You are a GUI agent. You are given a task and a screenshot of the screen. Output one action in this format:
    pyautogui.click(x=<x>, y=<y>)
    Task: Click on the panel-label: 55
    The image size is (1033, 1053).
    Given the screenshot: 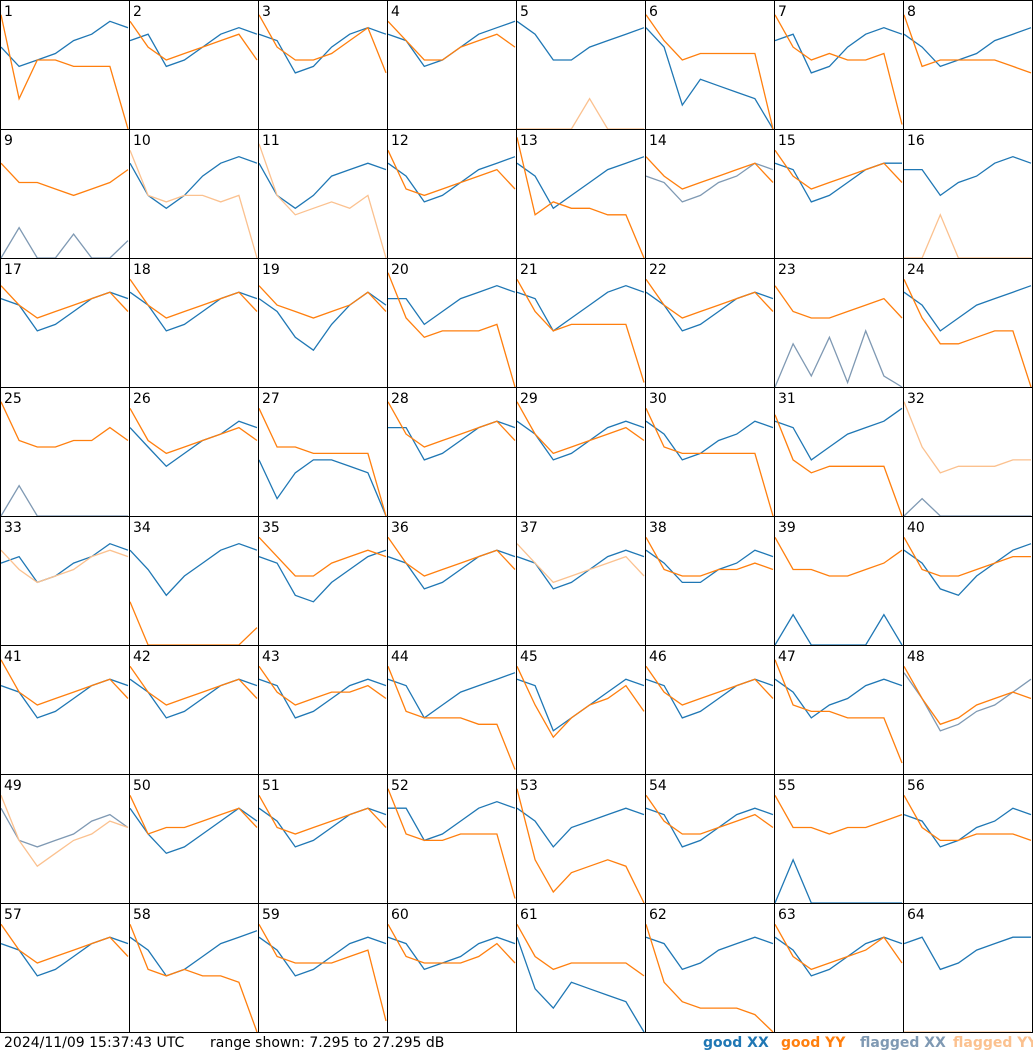 What is the action you would take?
    pyautogui.click(x=787, y=786)
    